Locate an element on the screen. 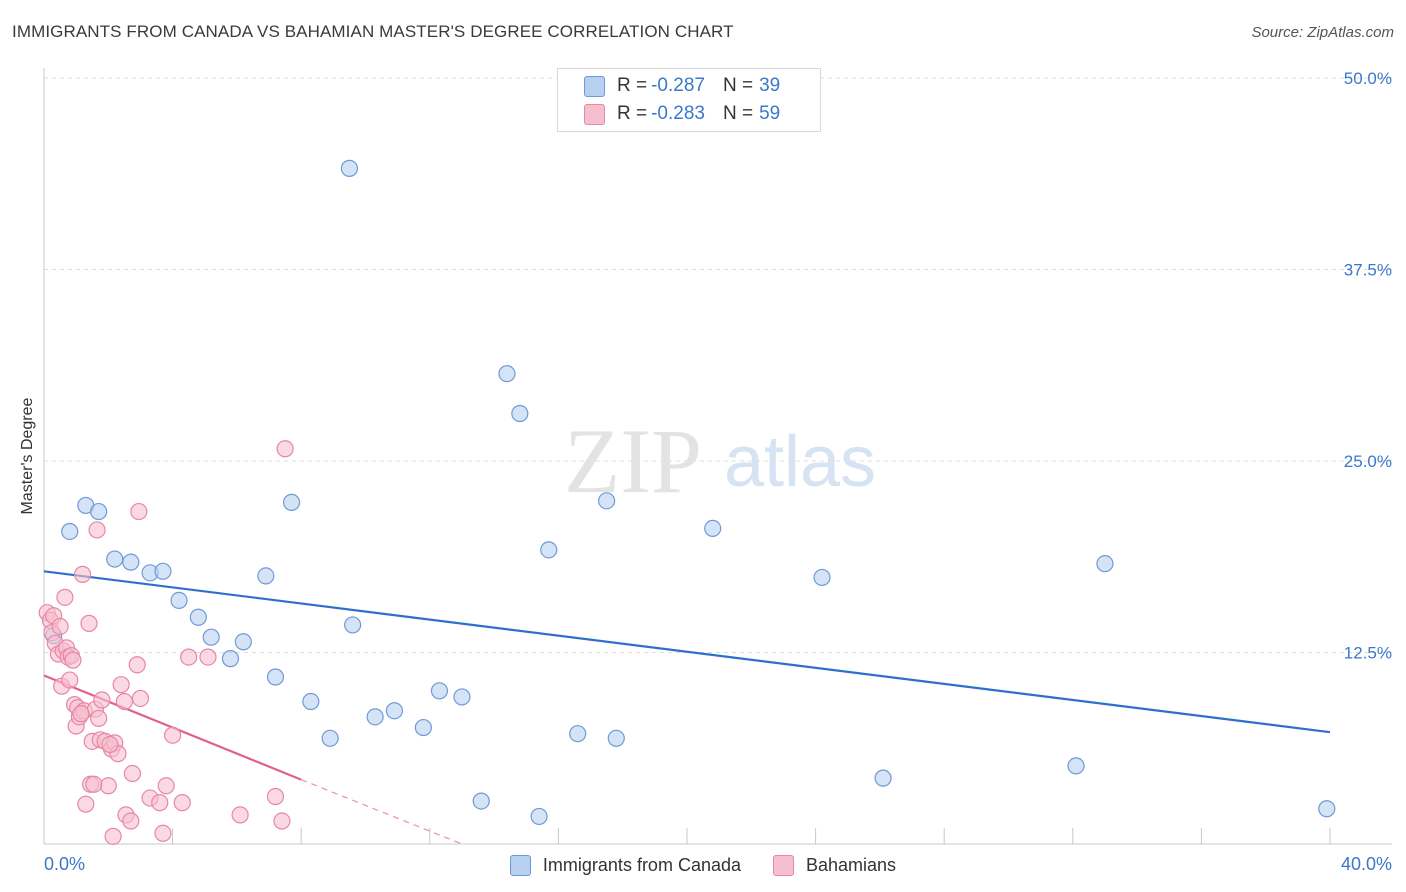 The width and height of the screenshot is (1406, 892). y-tick-label: 25.0% is located at coordinates (1368, 461).